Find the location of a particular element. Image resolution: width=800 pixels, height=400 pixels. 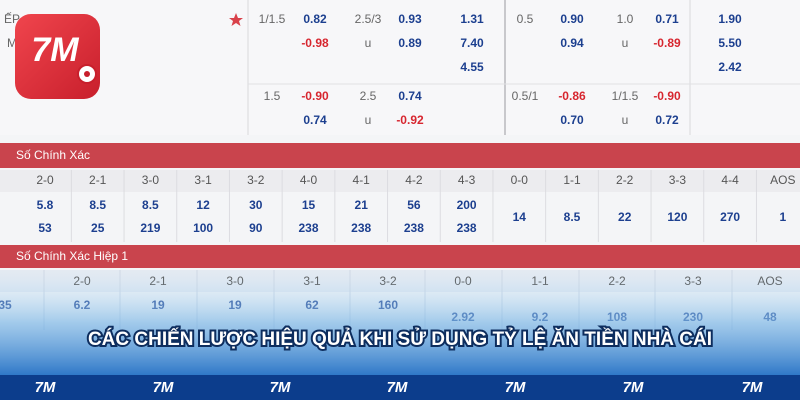

odds-cell: 0.70 is located at coordinates (572, 120).